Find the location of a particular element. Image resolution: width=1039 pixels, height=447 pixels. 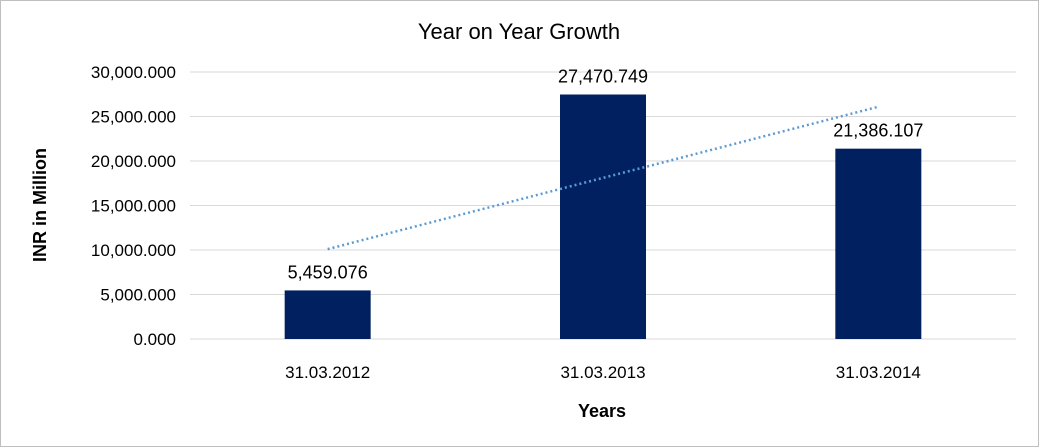

data-label: 27,470.749 is located at coordinates (603, 77).